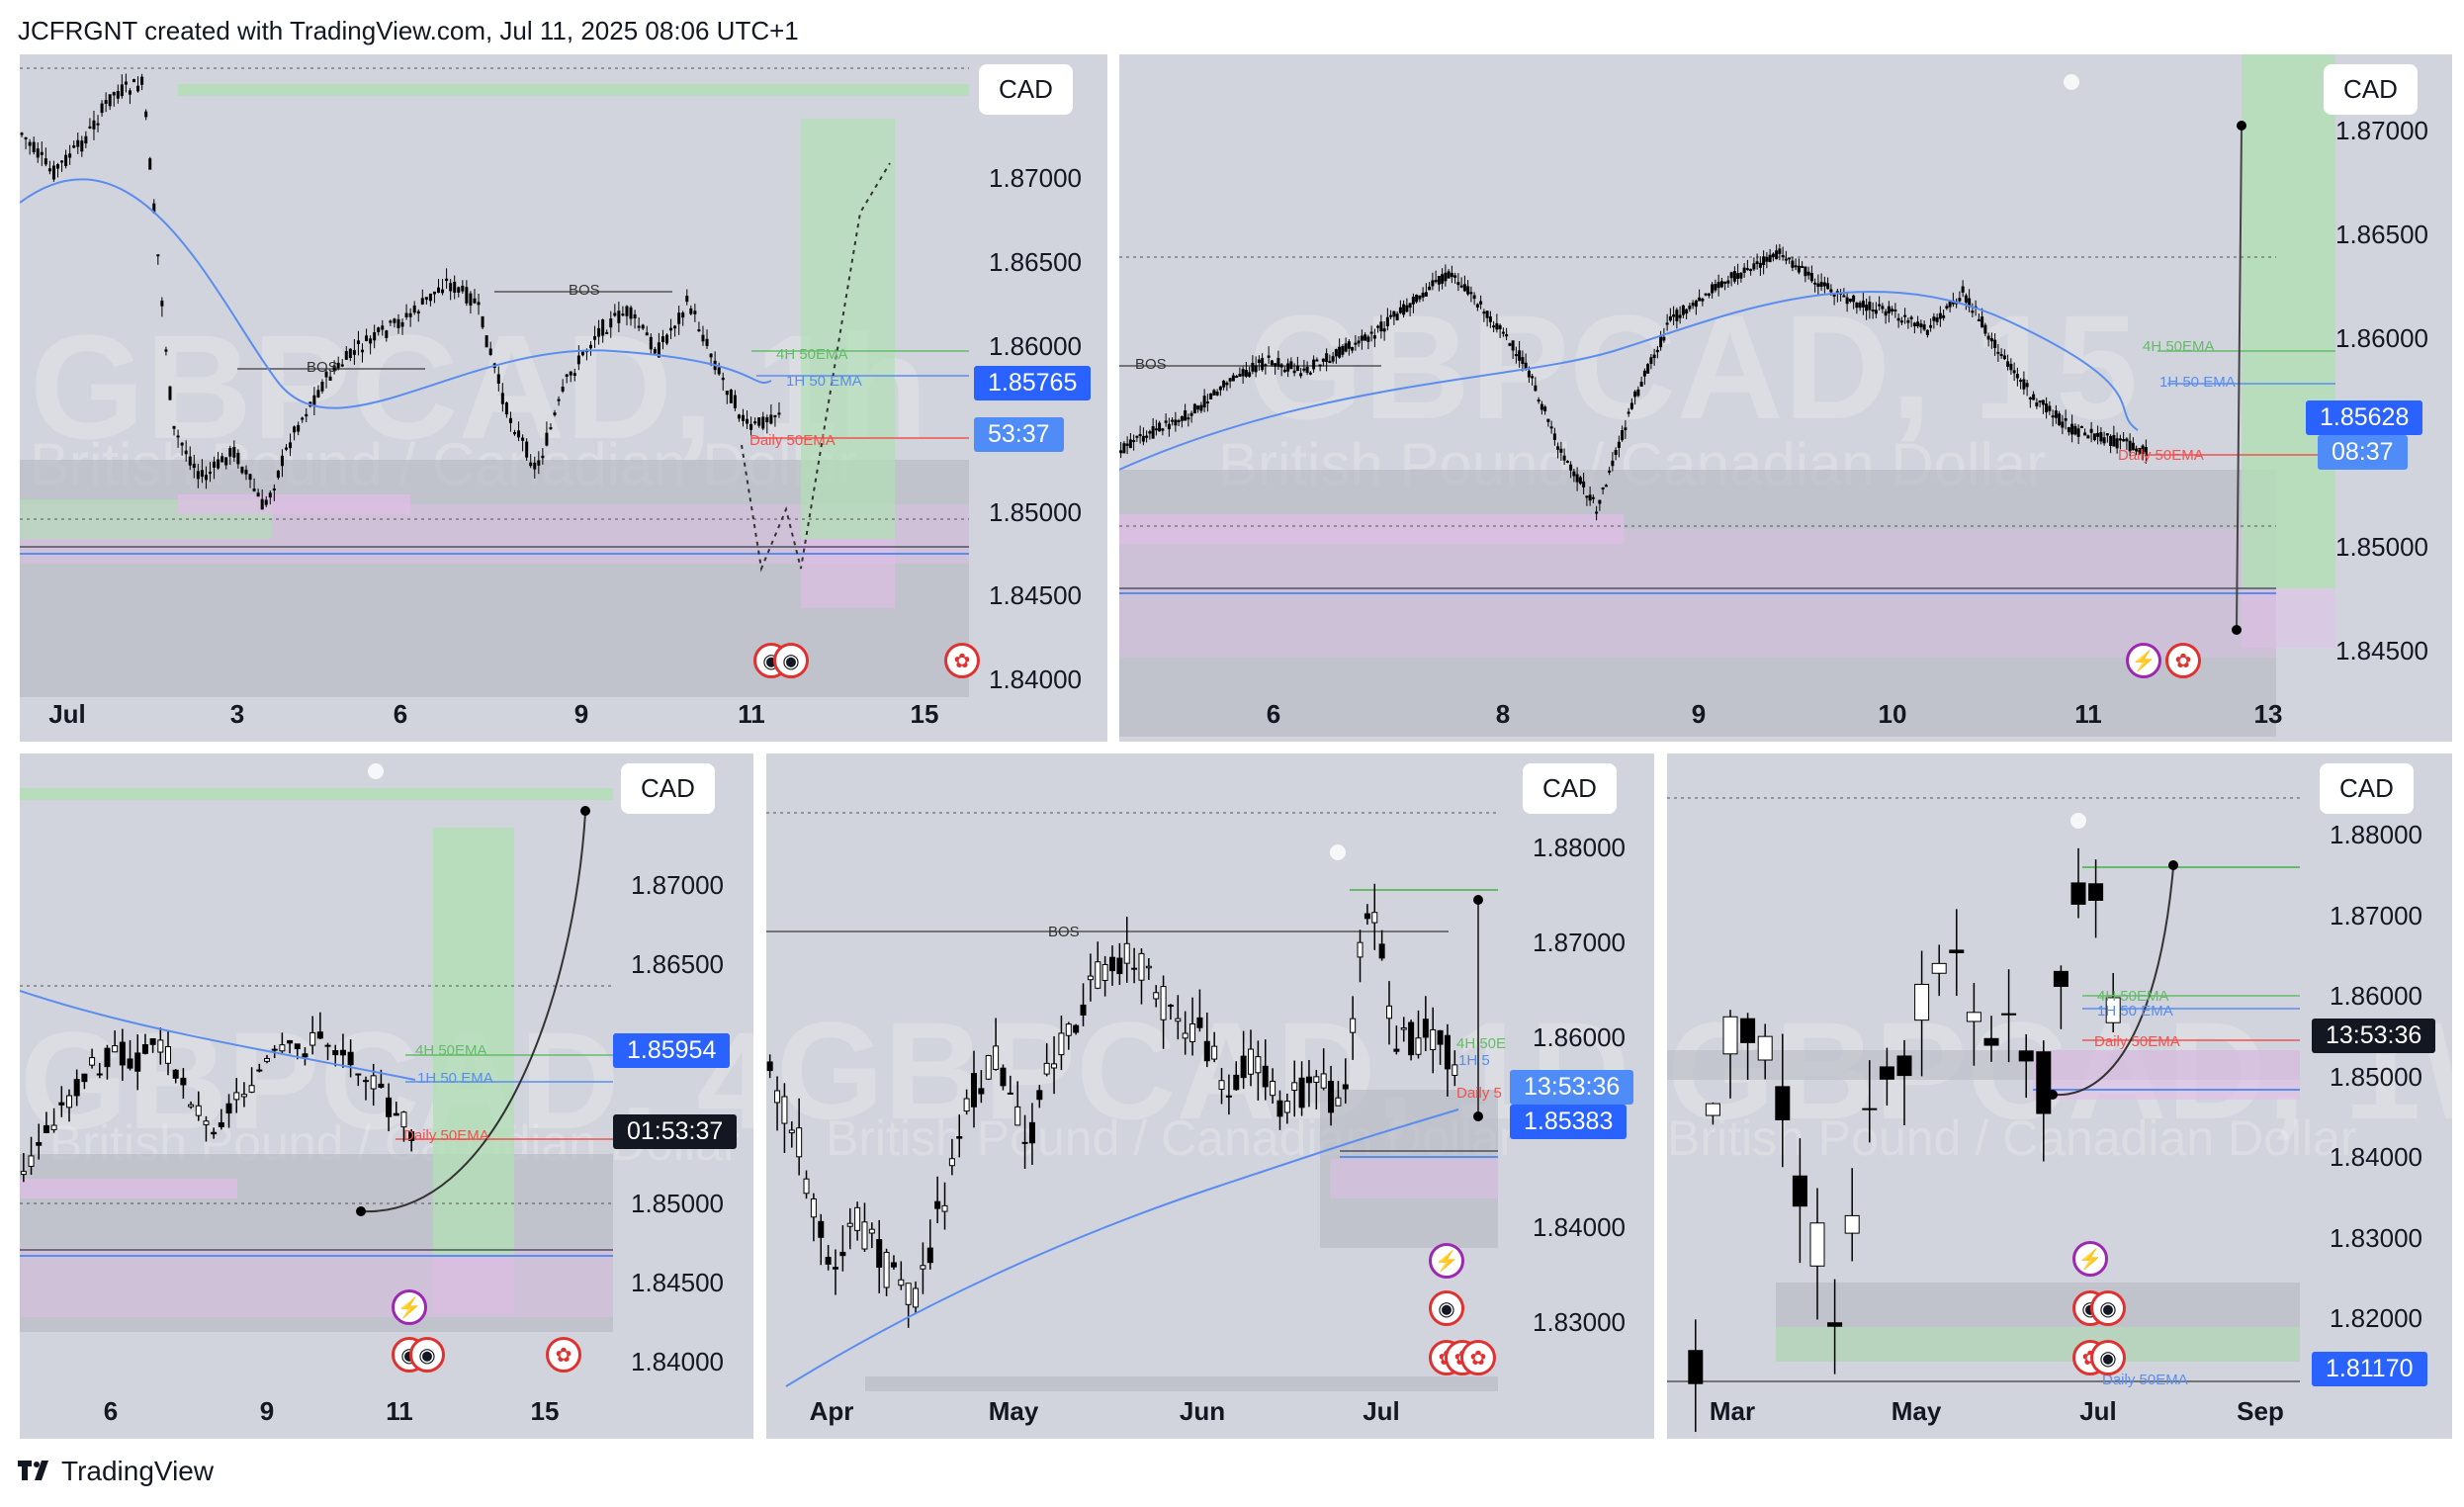 The height and width of the screenshot is (1507, 2464). I want to click on price-label: 1.86500, so click(2382, 234).